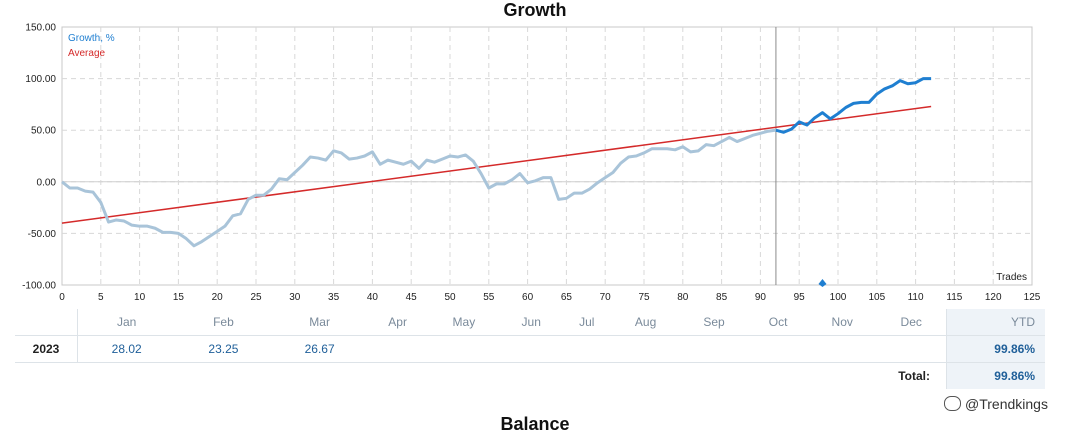 The width and height of the screenshot is (1070, 435). I want to click on x-tick-label: 100, so click(838, 297).